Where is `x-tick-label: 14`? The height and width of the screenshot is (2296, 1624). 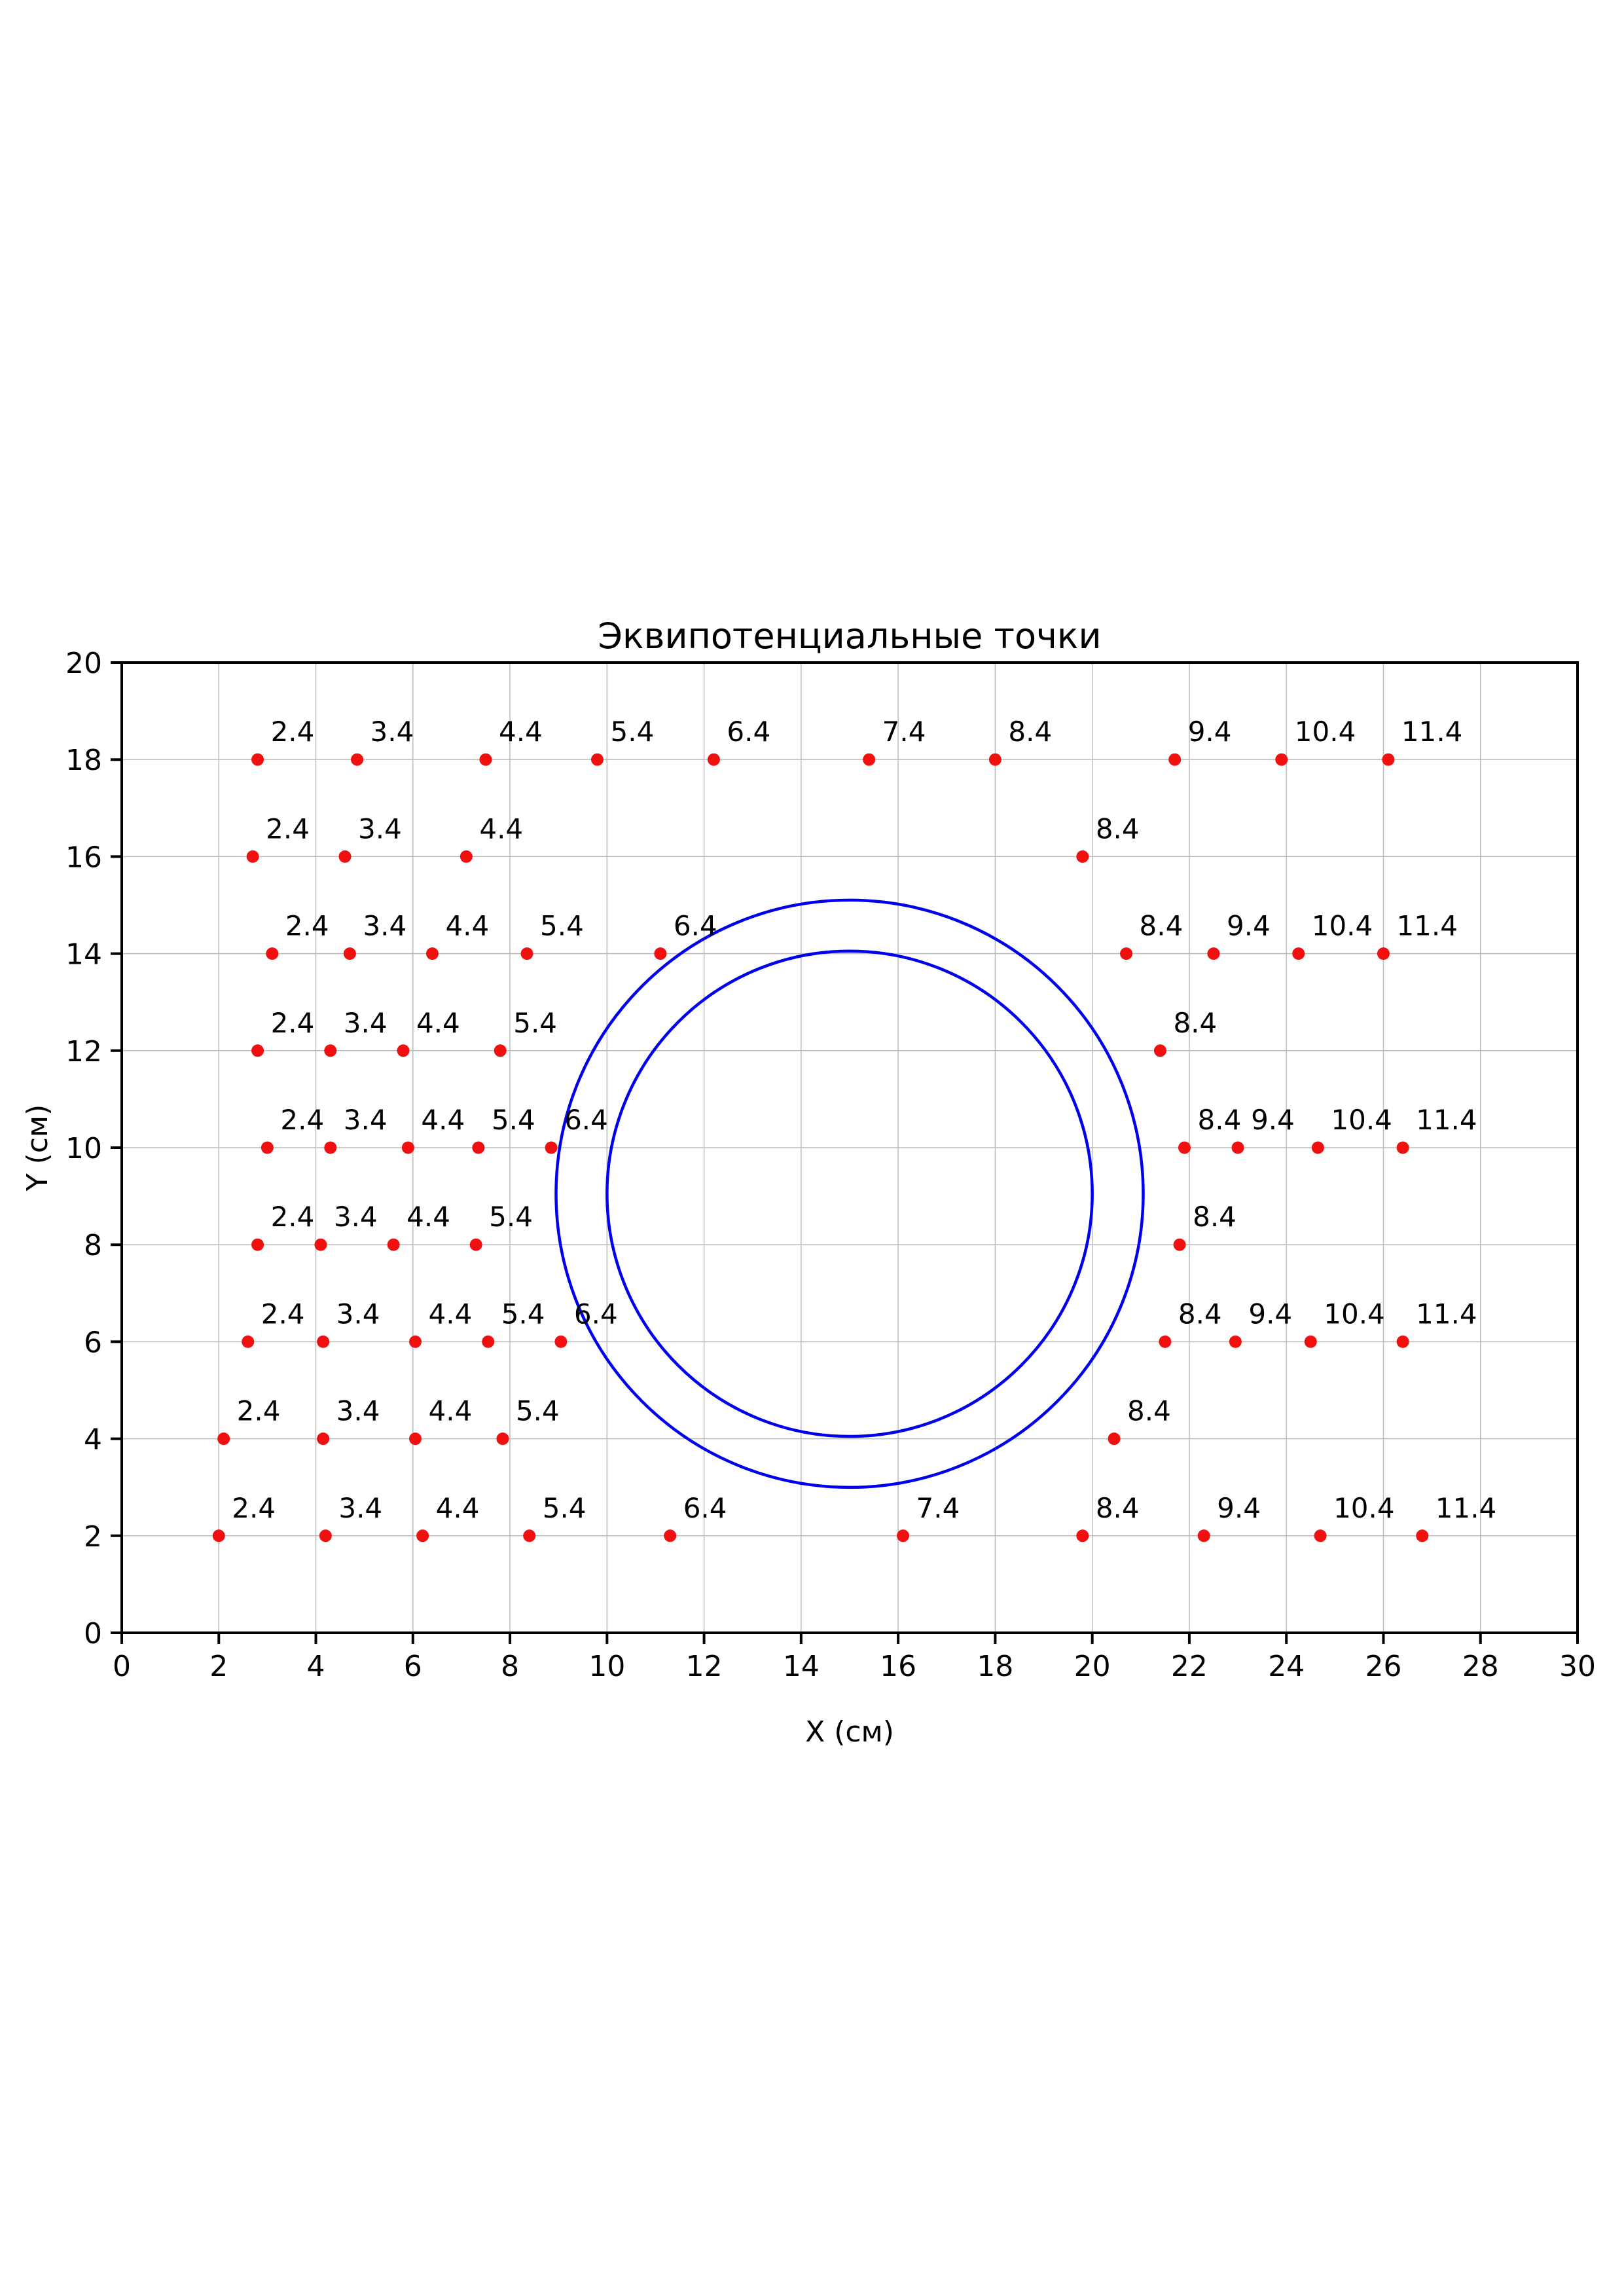
x-tick-label: 14 is located at coordinates (801, 1666).